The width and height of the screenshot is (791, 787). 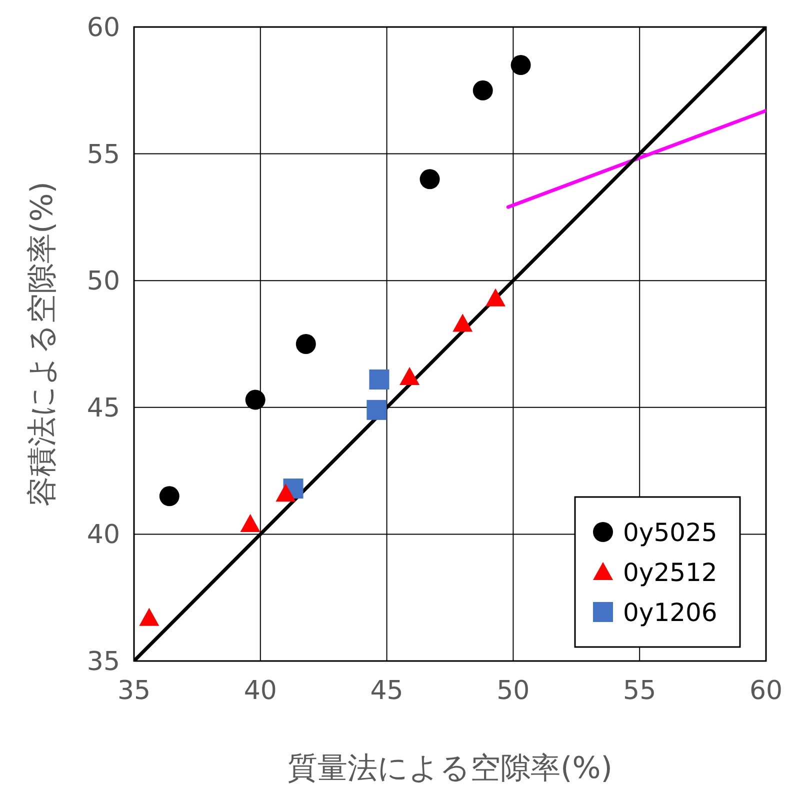 What do you see at coordinates (260, 691) in the screenshot?
I see `x-tick-label: 40` at bounding box center [260, 691].